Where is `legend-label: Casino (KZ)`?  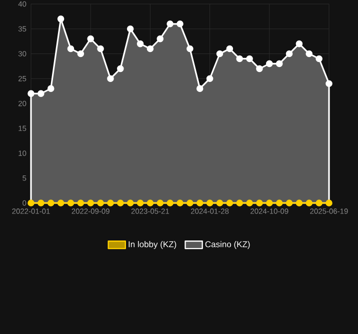 legend-label: Casino (KZ) is located at coordinates (227, 245).